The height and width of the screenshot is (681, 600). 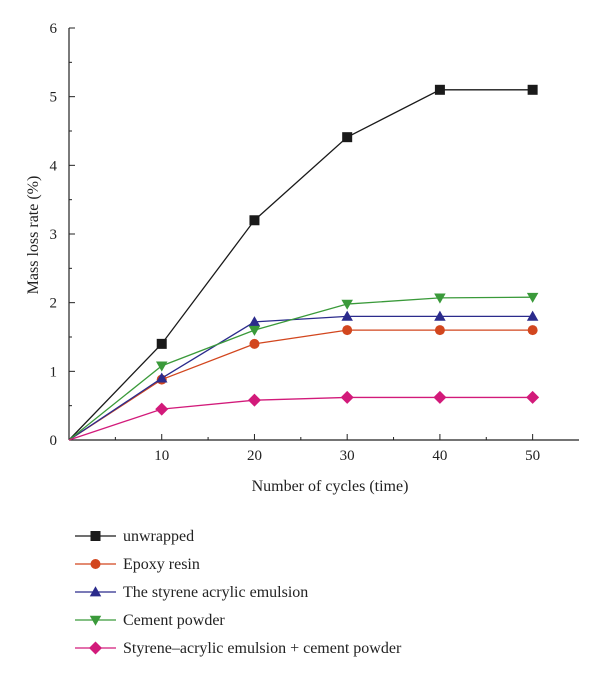 What do you see at coordinates (158, 536) in the screenshot?
I see `legend-label: unwrapped` at bounding box center [158, 536].